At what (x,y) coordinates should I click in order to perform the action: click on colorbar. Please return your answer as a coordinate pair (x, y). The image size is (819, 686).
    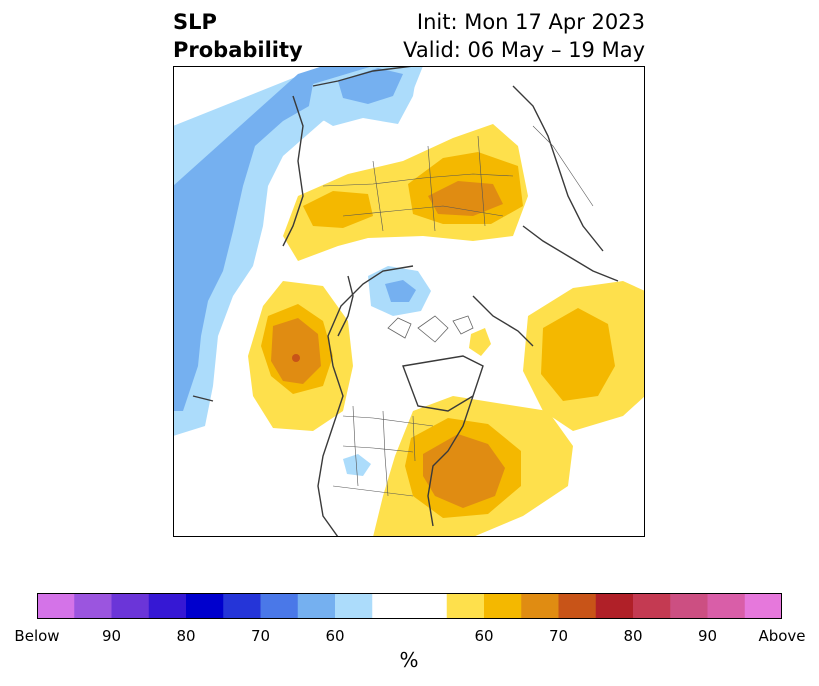
    Looking at the image, I should click on (410, 606).